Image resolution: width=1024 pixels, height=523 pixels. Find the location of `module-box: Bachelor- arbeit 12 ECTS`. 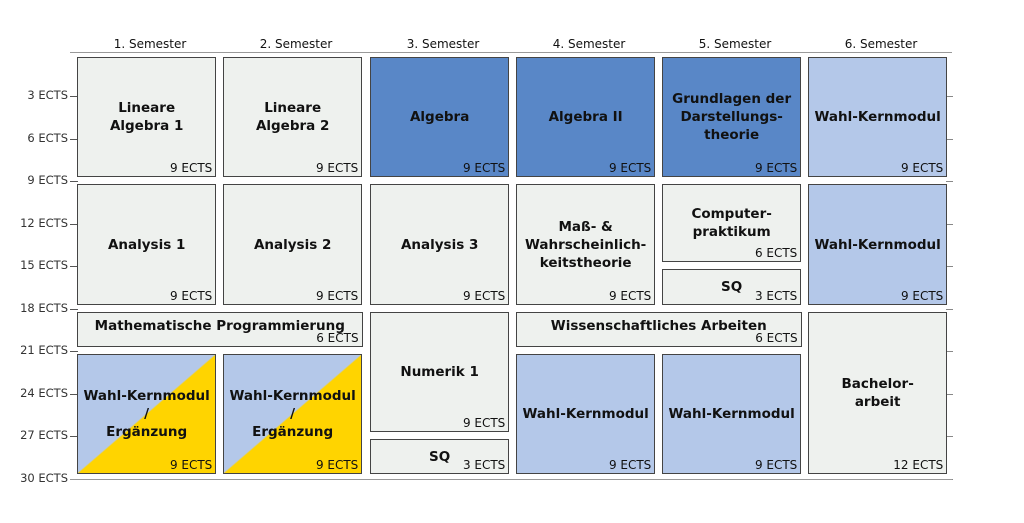

module-box: Bachelor- arbeit 12 ECTS is located at coordinates (878, 393).